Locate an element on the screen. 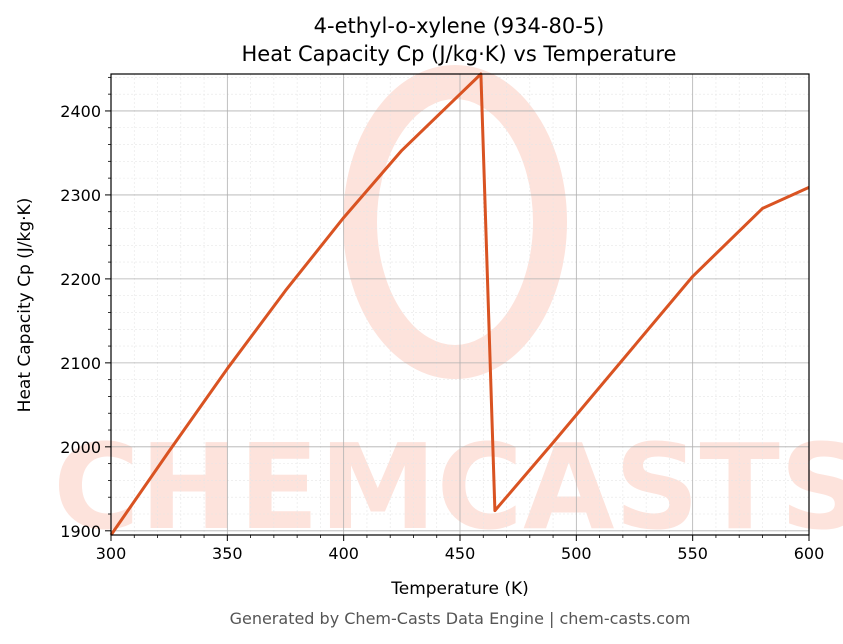  y-tick-label: 1900 is located at coordinates (80, 531).